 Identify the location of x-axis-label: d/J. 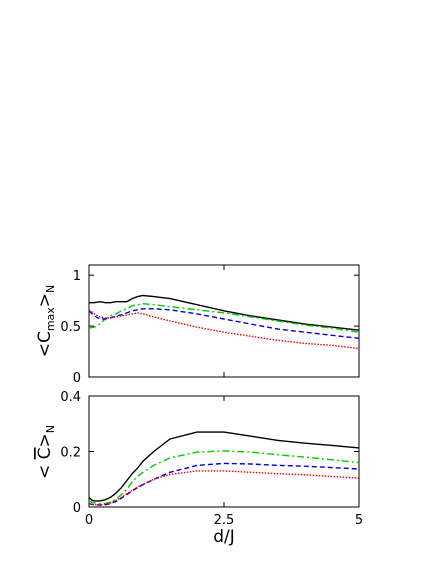
(224, 537).